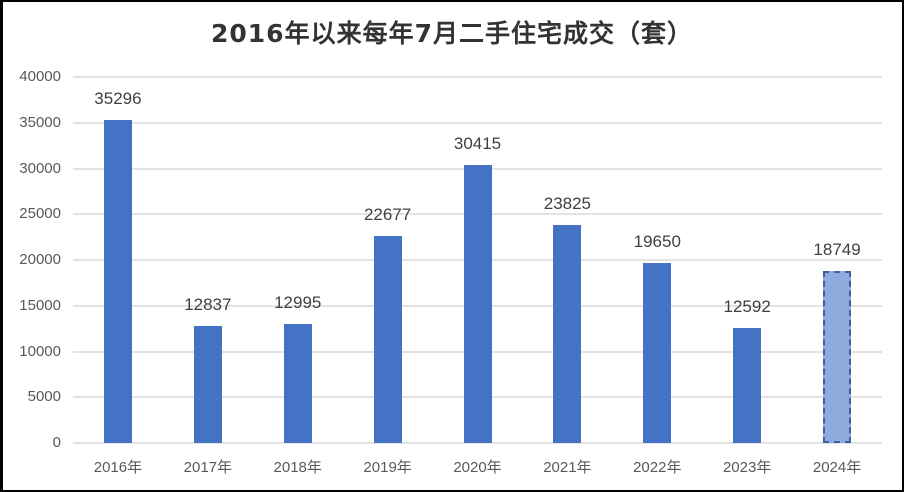  What do you see at coordinates (657, 242) in the screenshot?
I see `value-label: 19650` at bounding box center [657, 242].